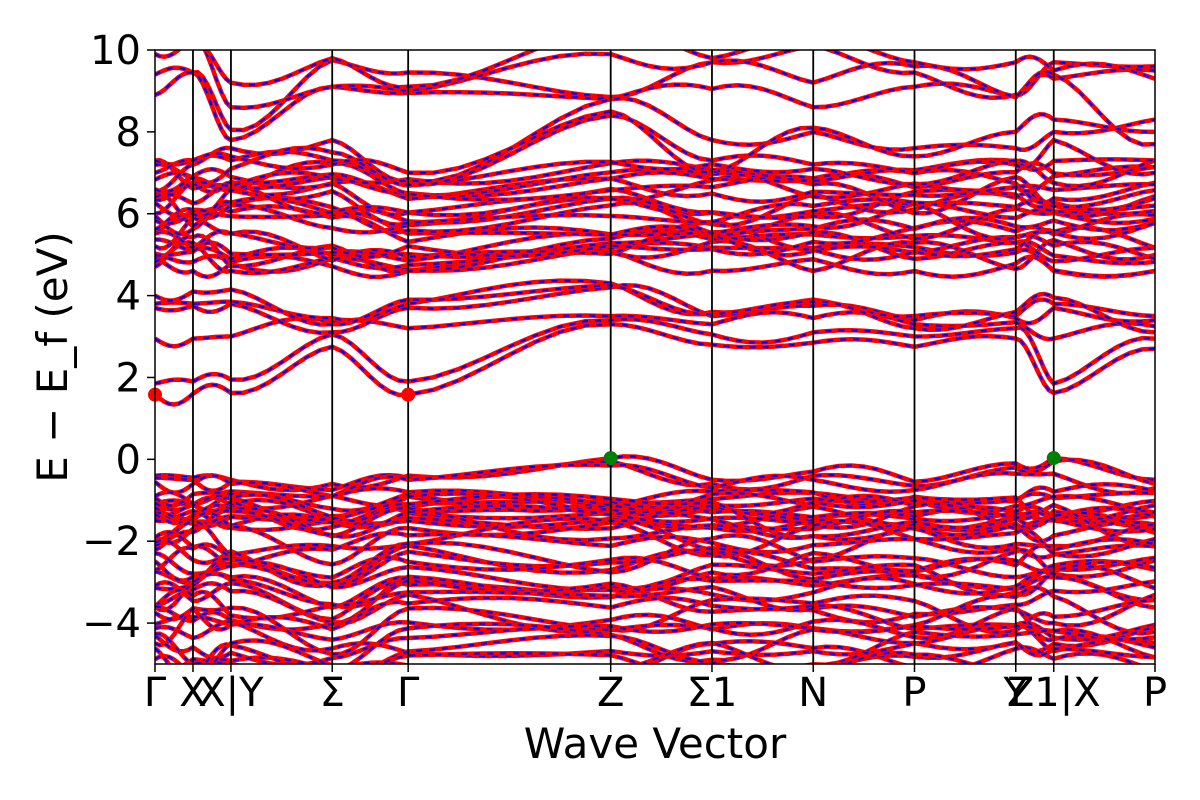 Image resolution: width=1200 pixels, height=800 pixels. What do you see at coordinates (712, 693) in the screenshot?
I see `x-tick-label-6: Σ1` at bounding box center [712, 693].